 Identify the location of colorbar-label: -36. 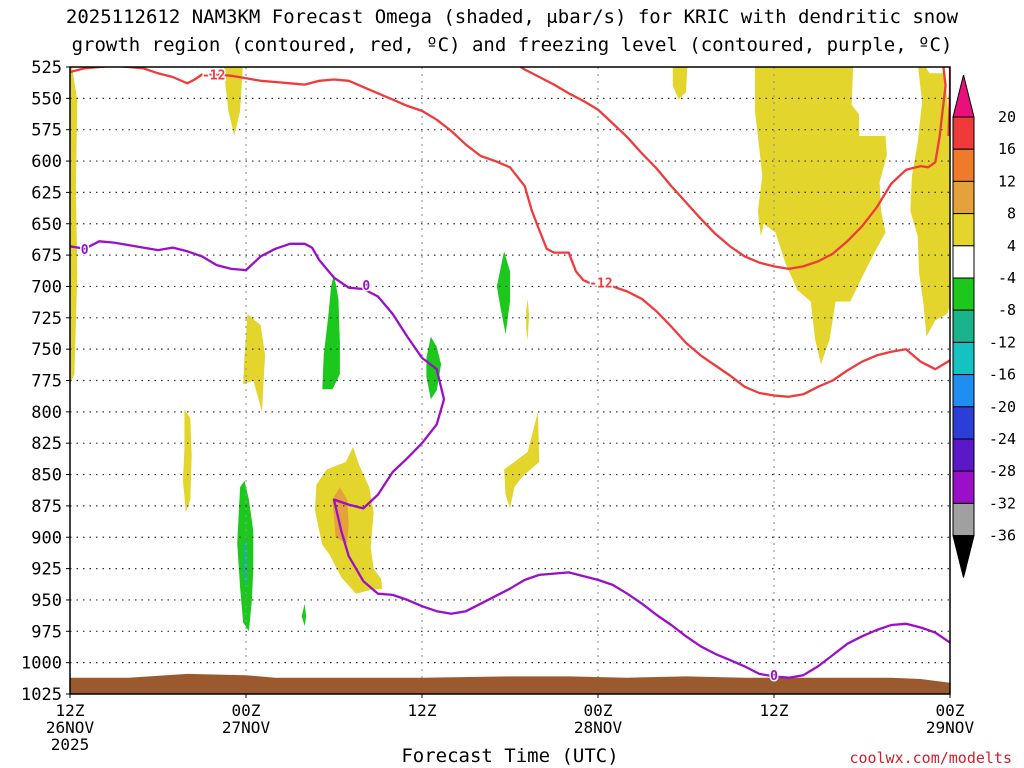
(1002, 536).